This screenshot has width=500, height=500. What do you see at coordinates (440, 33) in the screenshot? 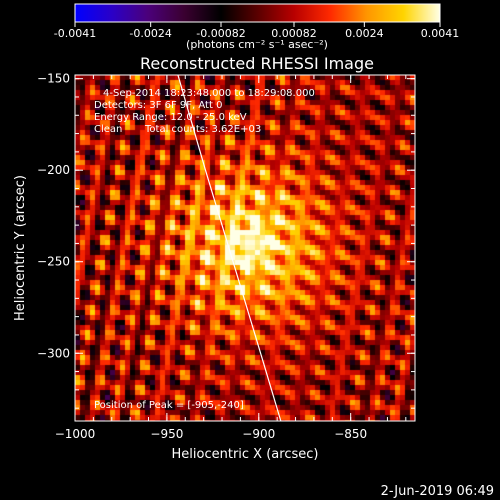
I see `colorbar-tick-label: 0.0041` at bounding box center [440, 33].